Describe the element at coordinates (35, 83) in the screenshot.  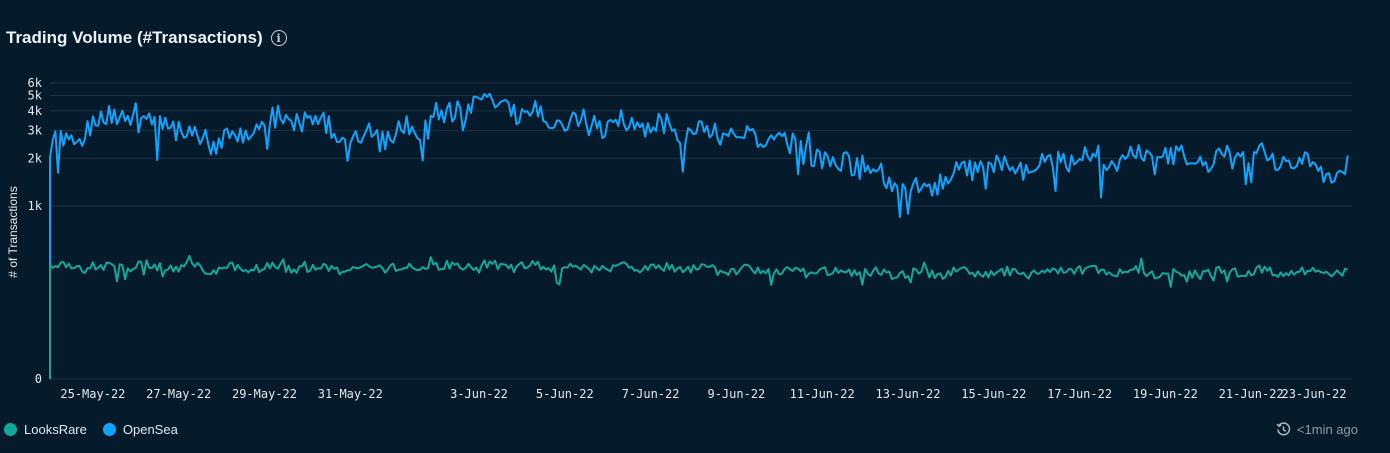
I see `y-tick-label: 6k` at that location.